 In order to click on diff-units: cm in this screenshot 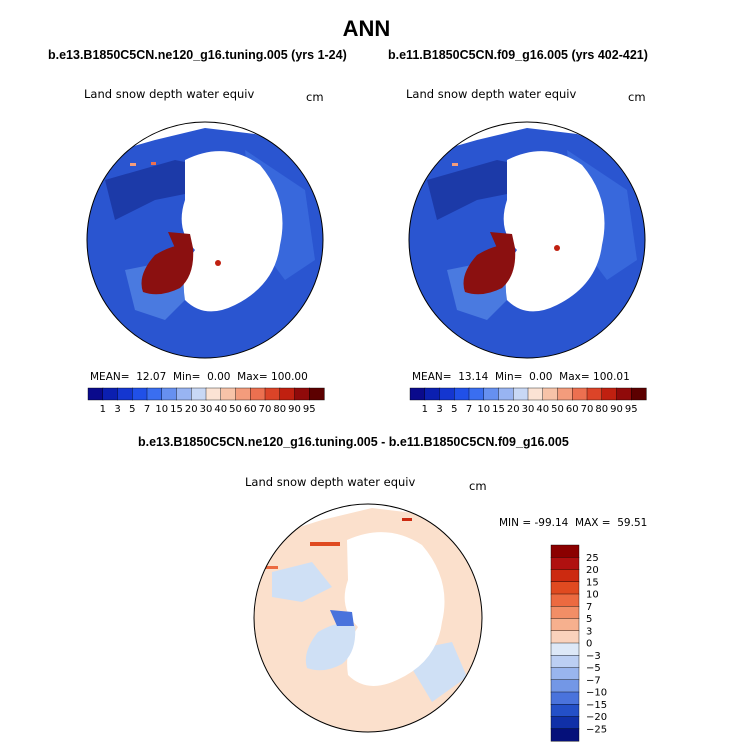, I will do `click(478, 486)`.